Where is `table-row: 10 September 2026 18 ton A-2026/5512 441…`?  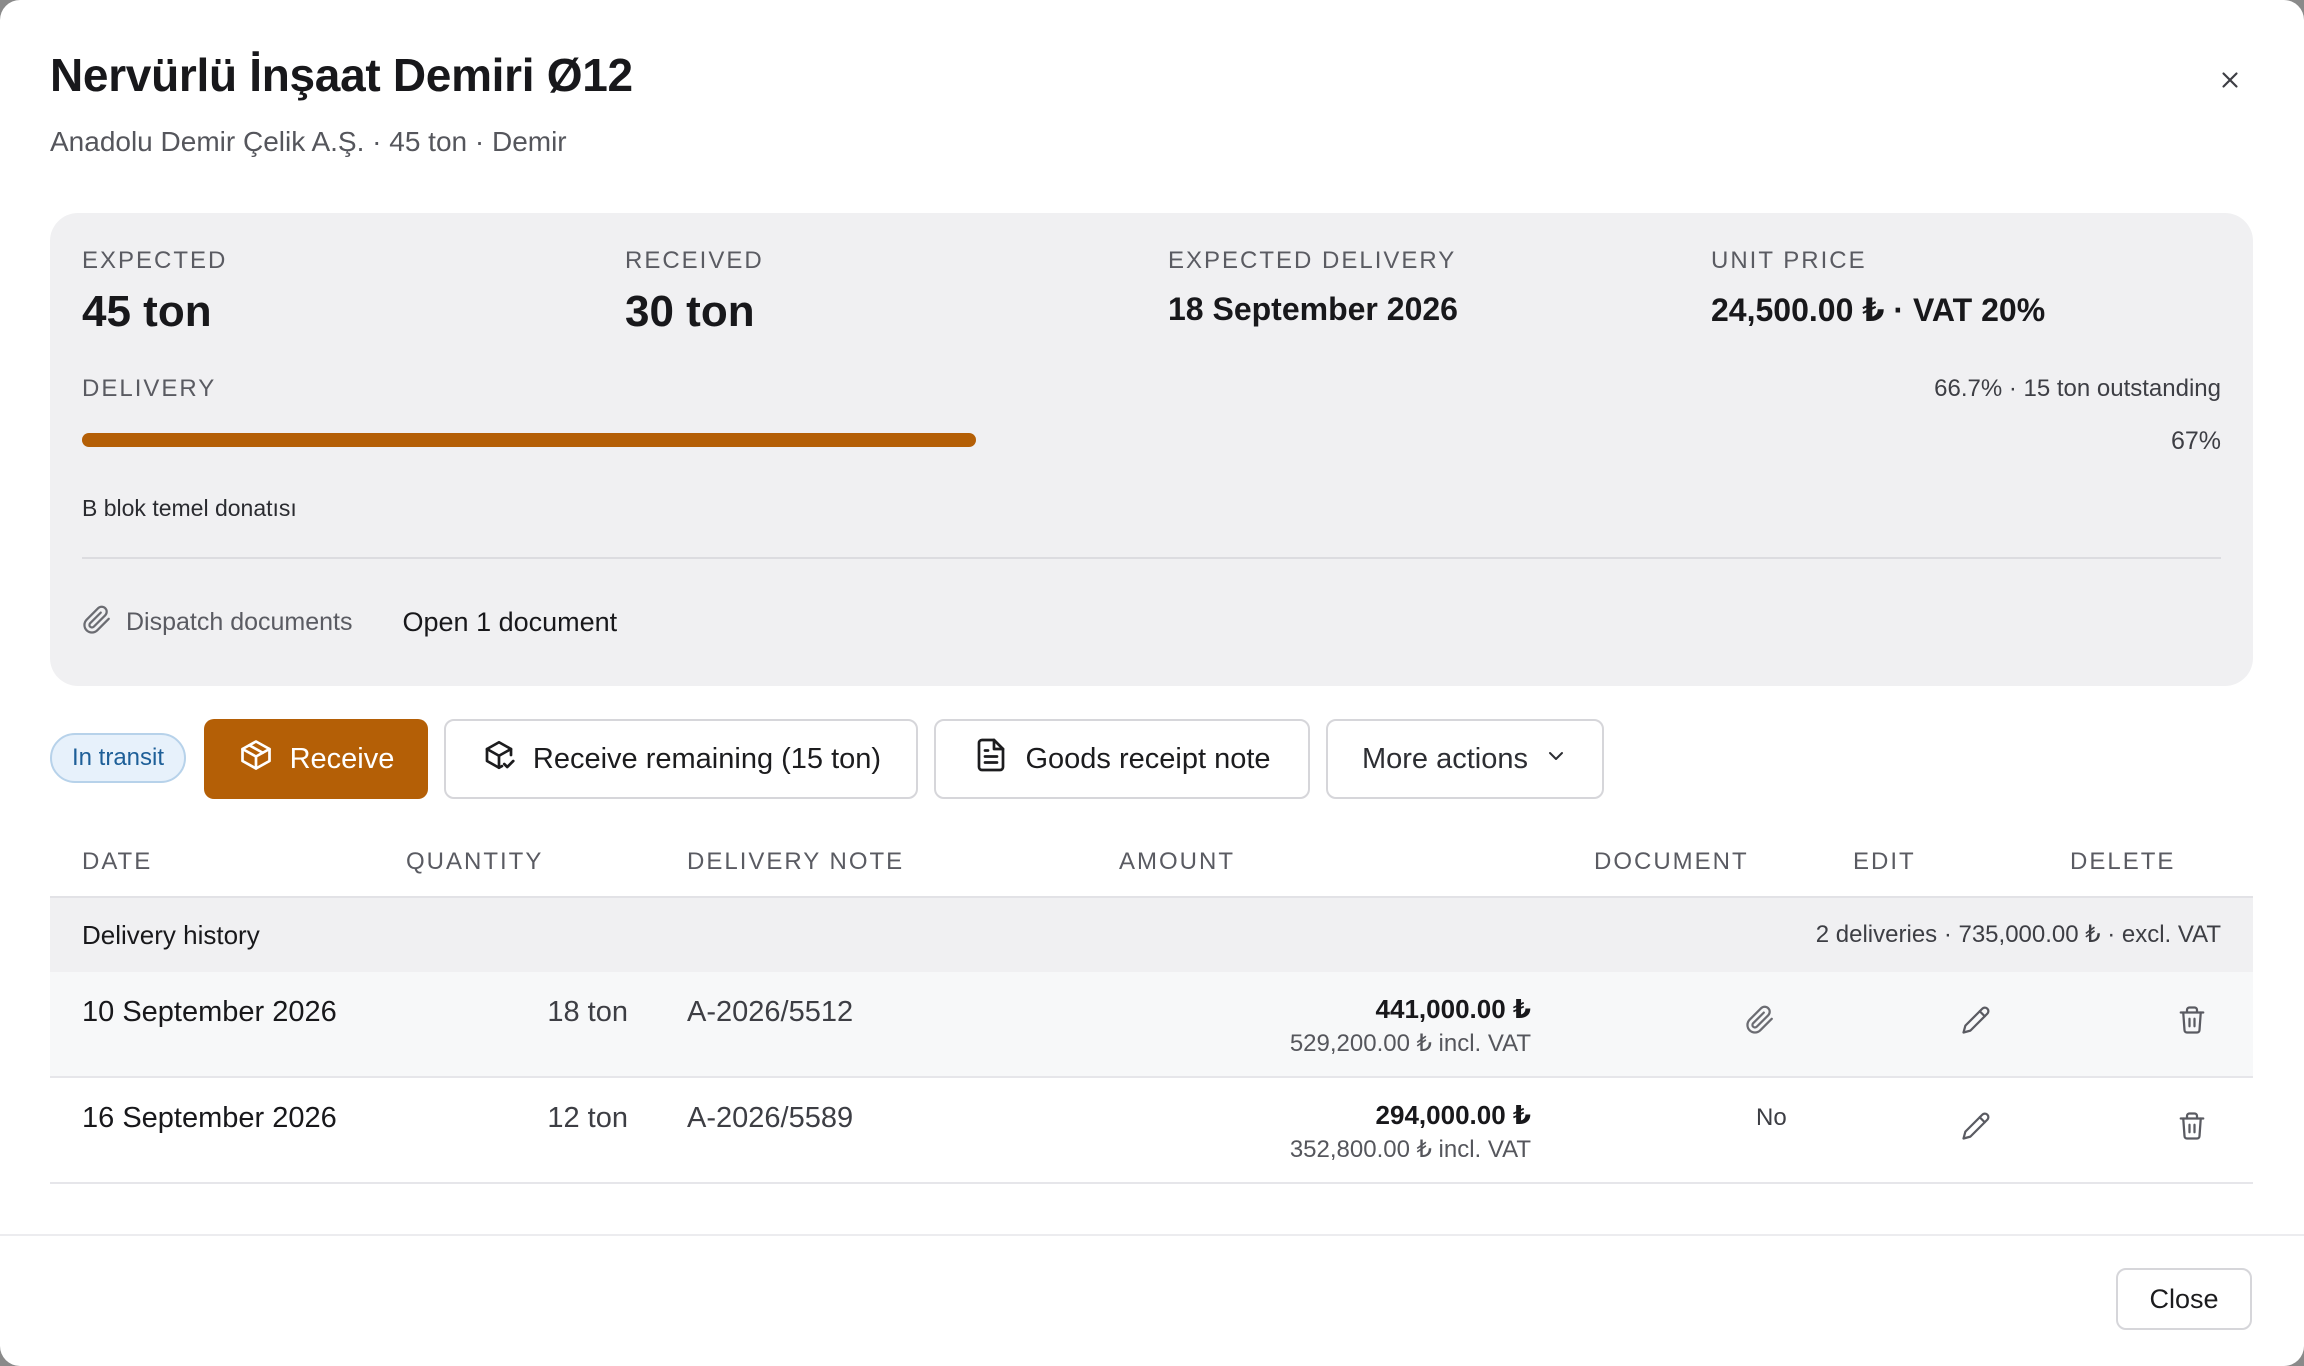
table-row: 10 September 2026 18 ton A-2026/5512 441… is located at coordinates (1151, 1025).